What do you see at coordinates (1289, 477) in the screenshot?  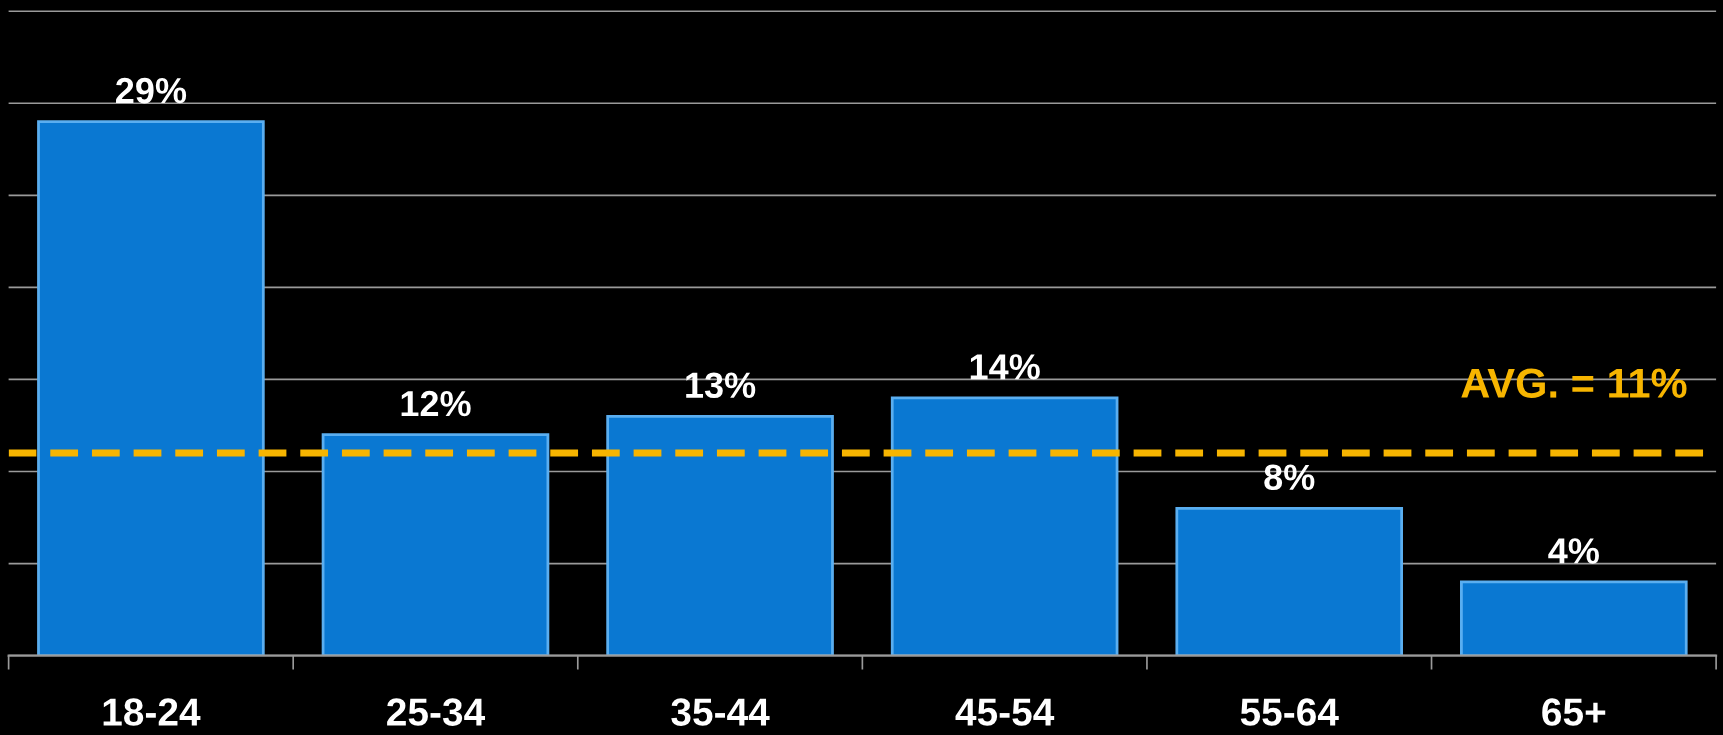 I see `data-label: 8%` at bounding box center [1289, 477].